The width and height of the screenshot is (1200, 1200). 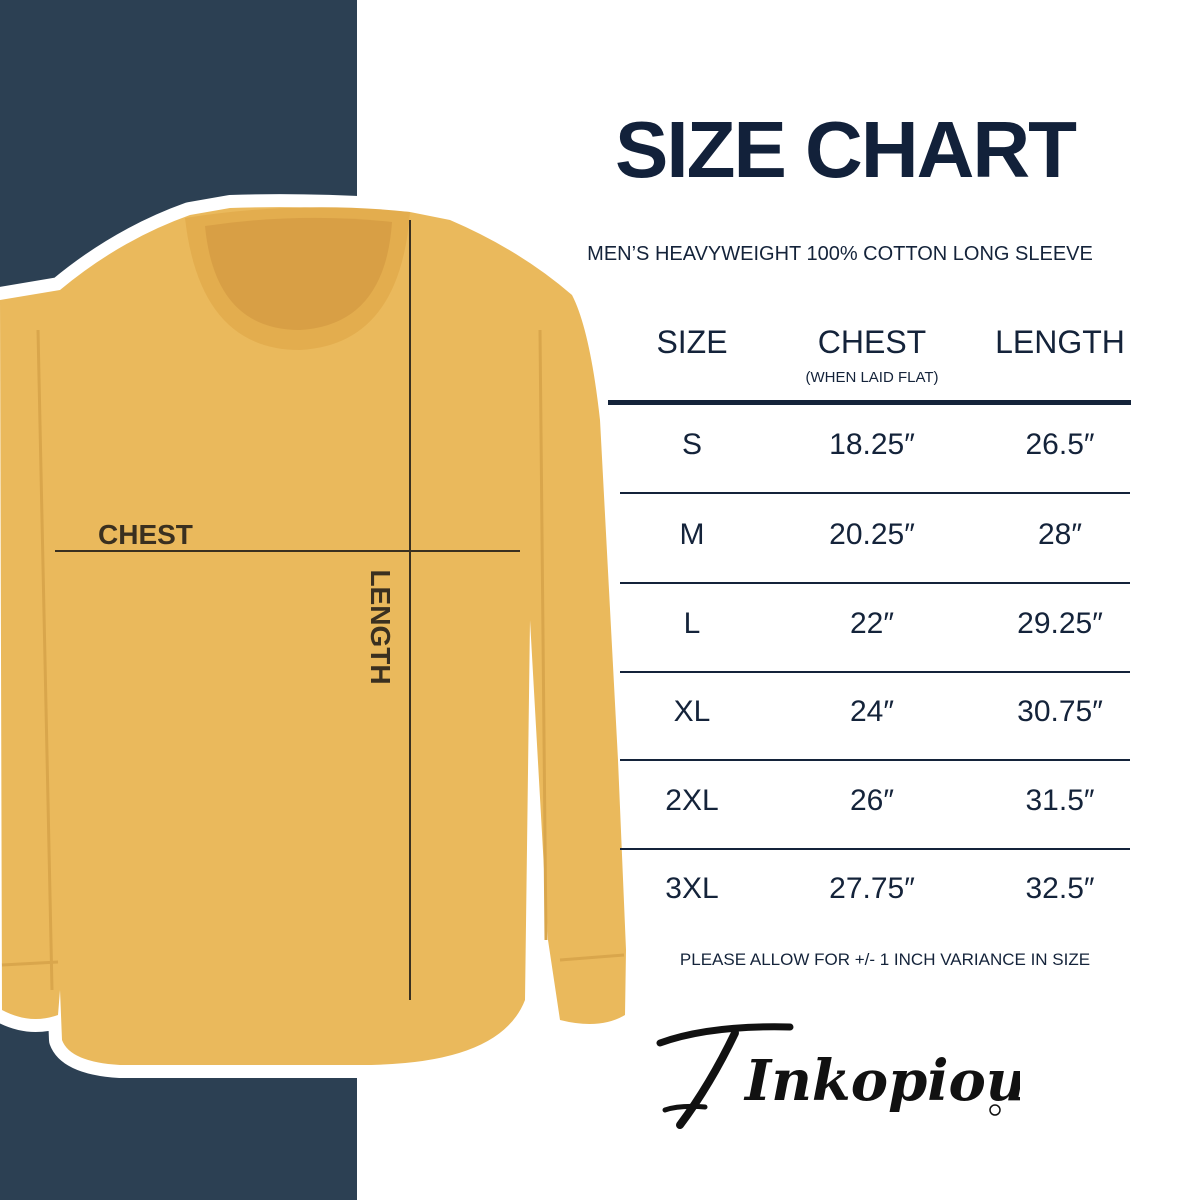 I want to click on header-size: SIZE, so click(x=692, y=342).